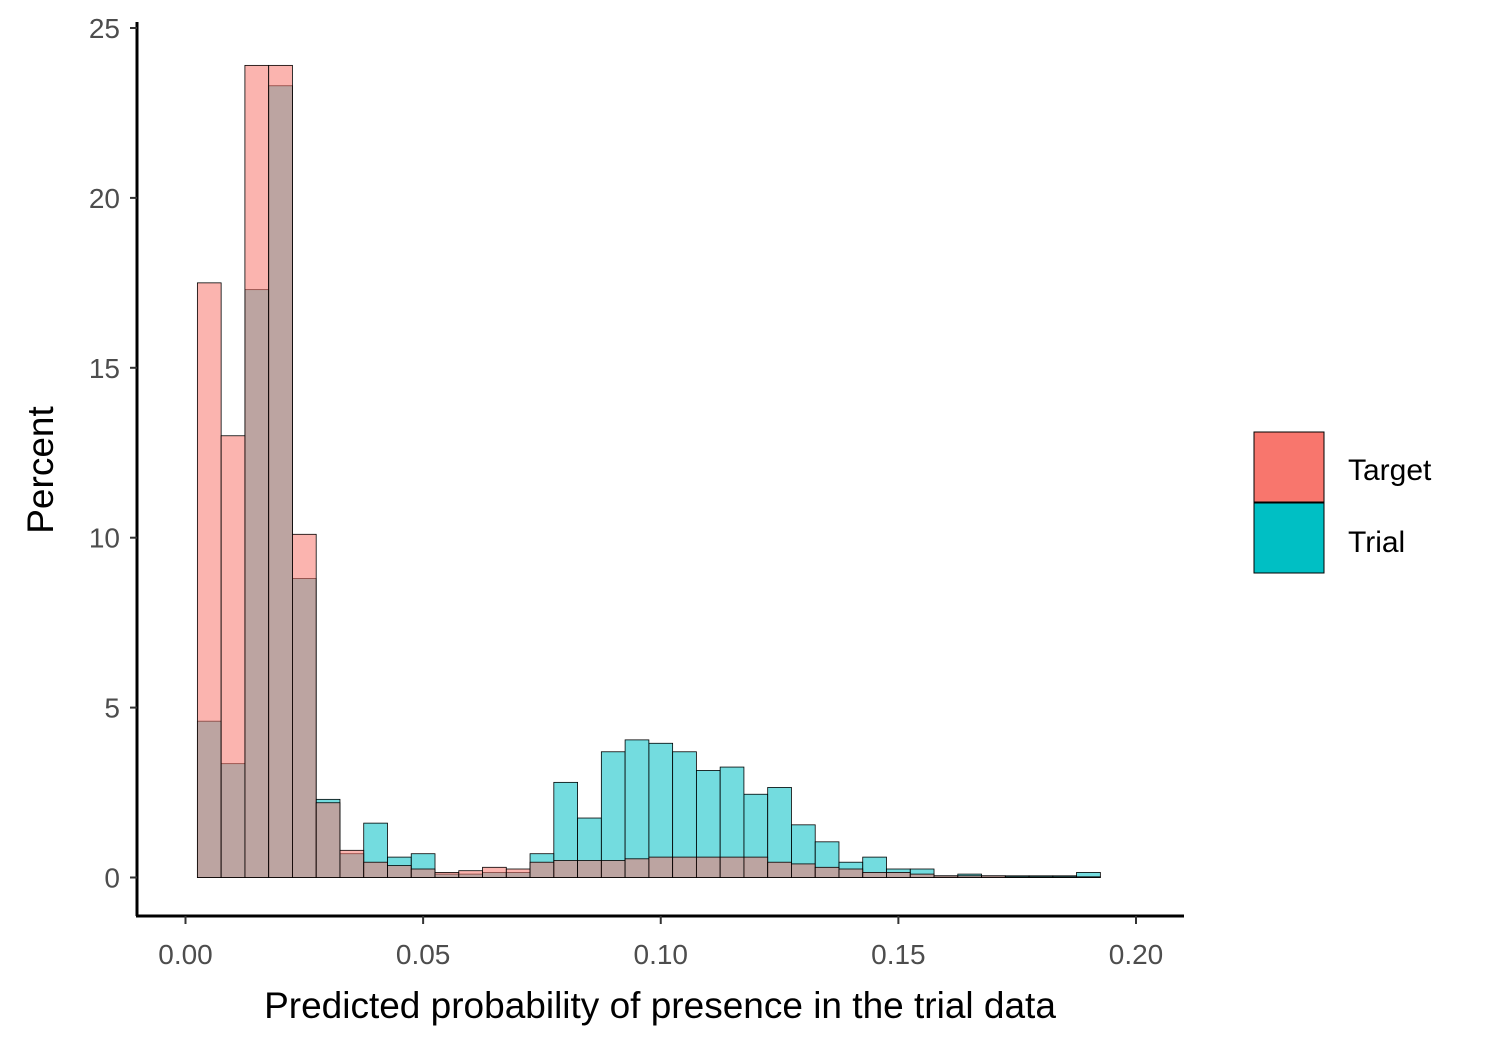 This screenshot has height=1050, width=1500. I want to click on legend-label-target: Target, so click(1390, 470).